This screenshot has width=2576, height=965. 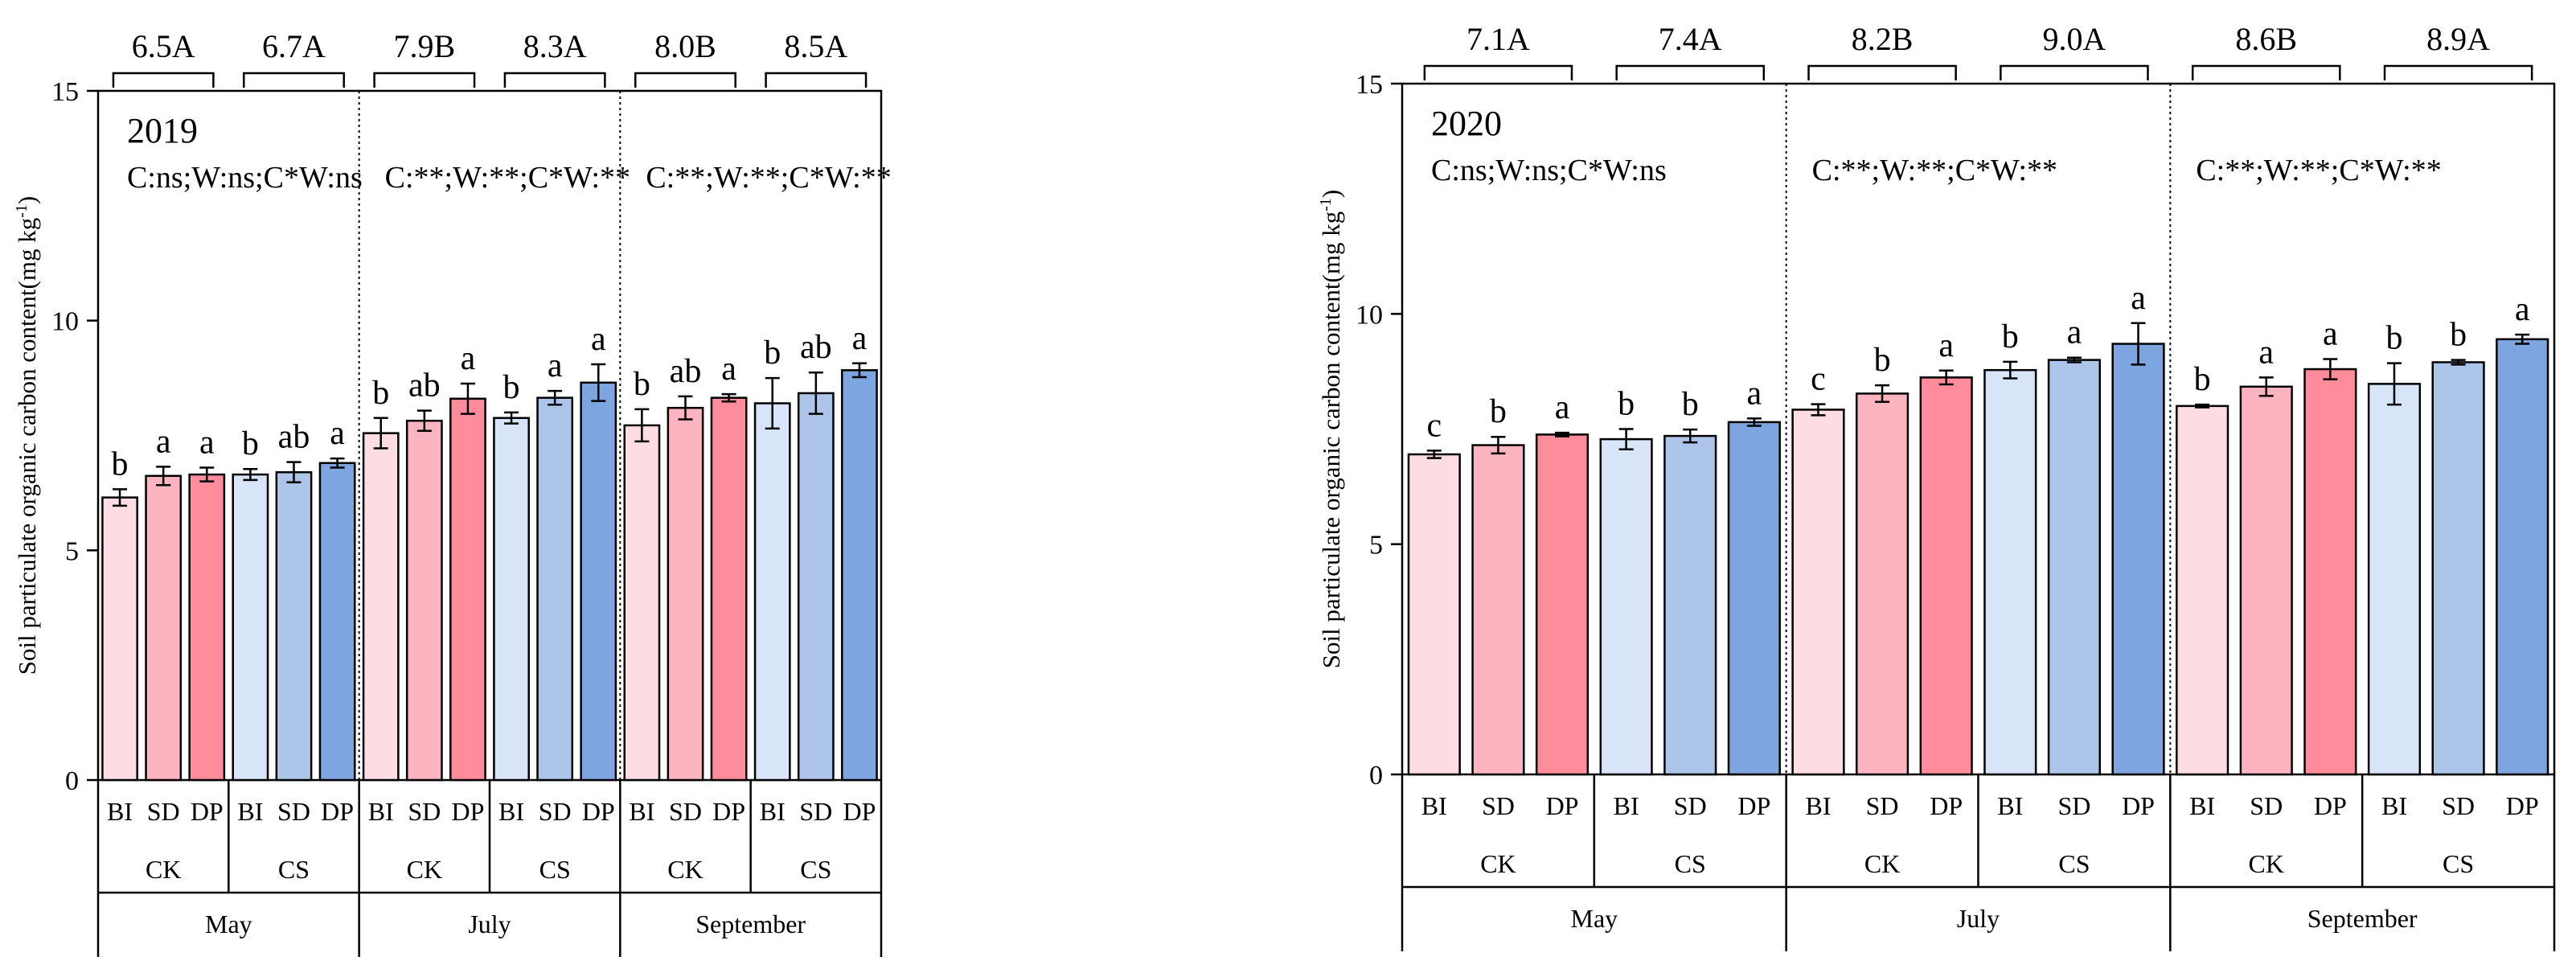 What do you see at coordinates (555, 46) in the screenshot?
I see `group-mean-label: 8.3A` at bounding box center [555, 46].